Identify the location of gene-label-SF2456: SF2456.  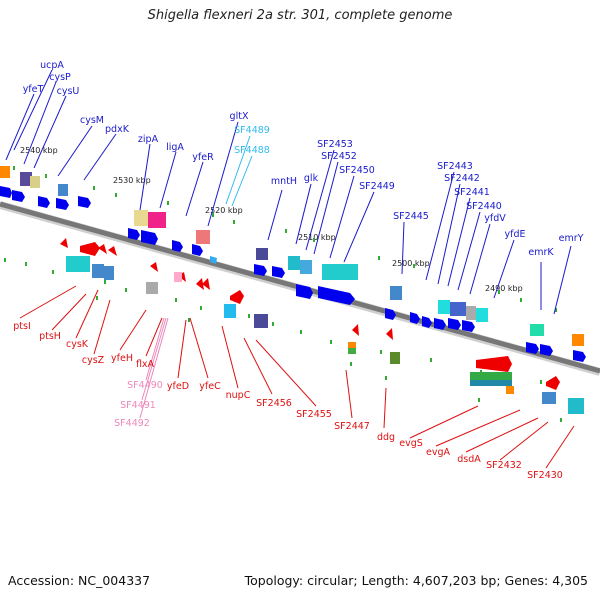
(274, 403).